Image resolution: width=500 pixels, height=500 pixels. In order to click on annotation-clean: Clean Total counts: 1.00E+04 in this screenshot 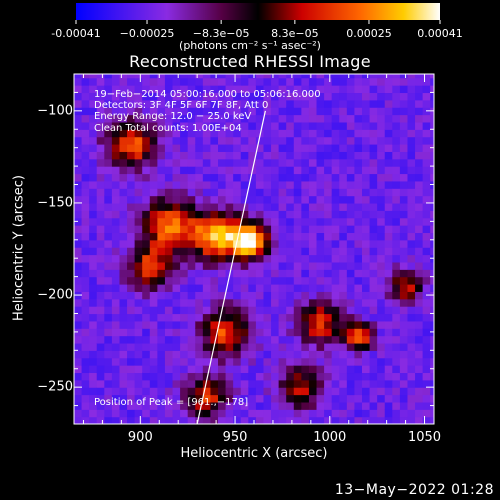, I will do `click(168, 128)`.